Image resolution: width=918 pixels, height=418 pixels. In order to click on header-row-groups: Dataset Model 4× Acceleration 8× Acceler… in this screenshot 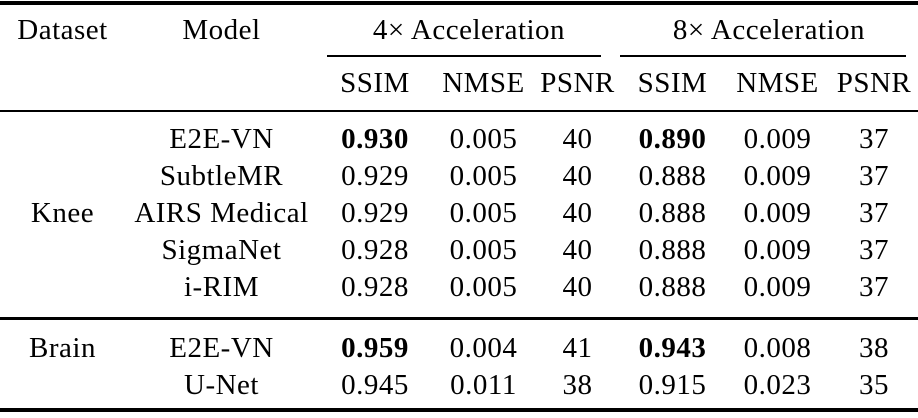, I will do `click(459, 30)`.